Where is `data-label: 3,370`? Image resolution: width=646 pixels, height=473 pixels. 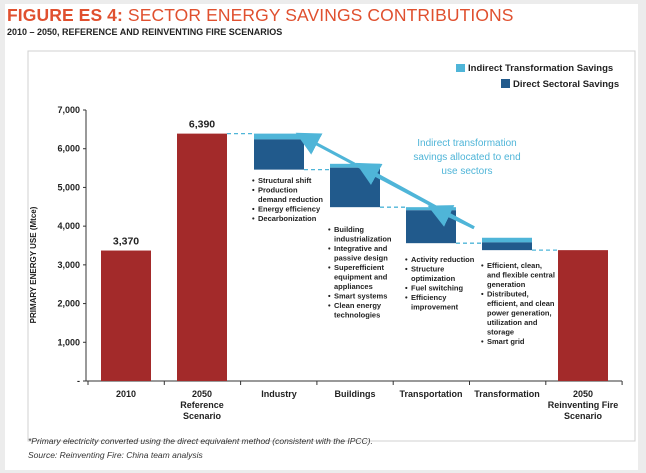 data-label: 3,370 is located at coordinates (126, 242).